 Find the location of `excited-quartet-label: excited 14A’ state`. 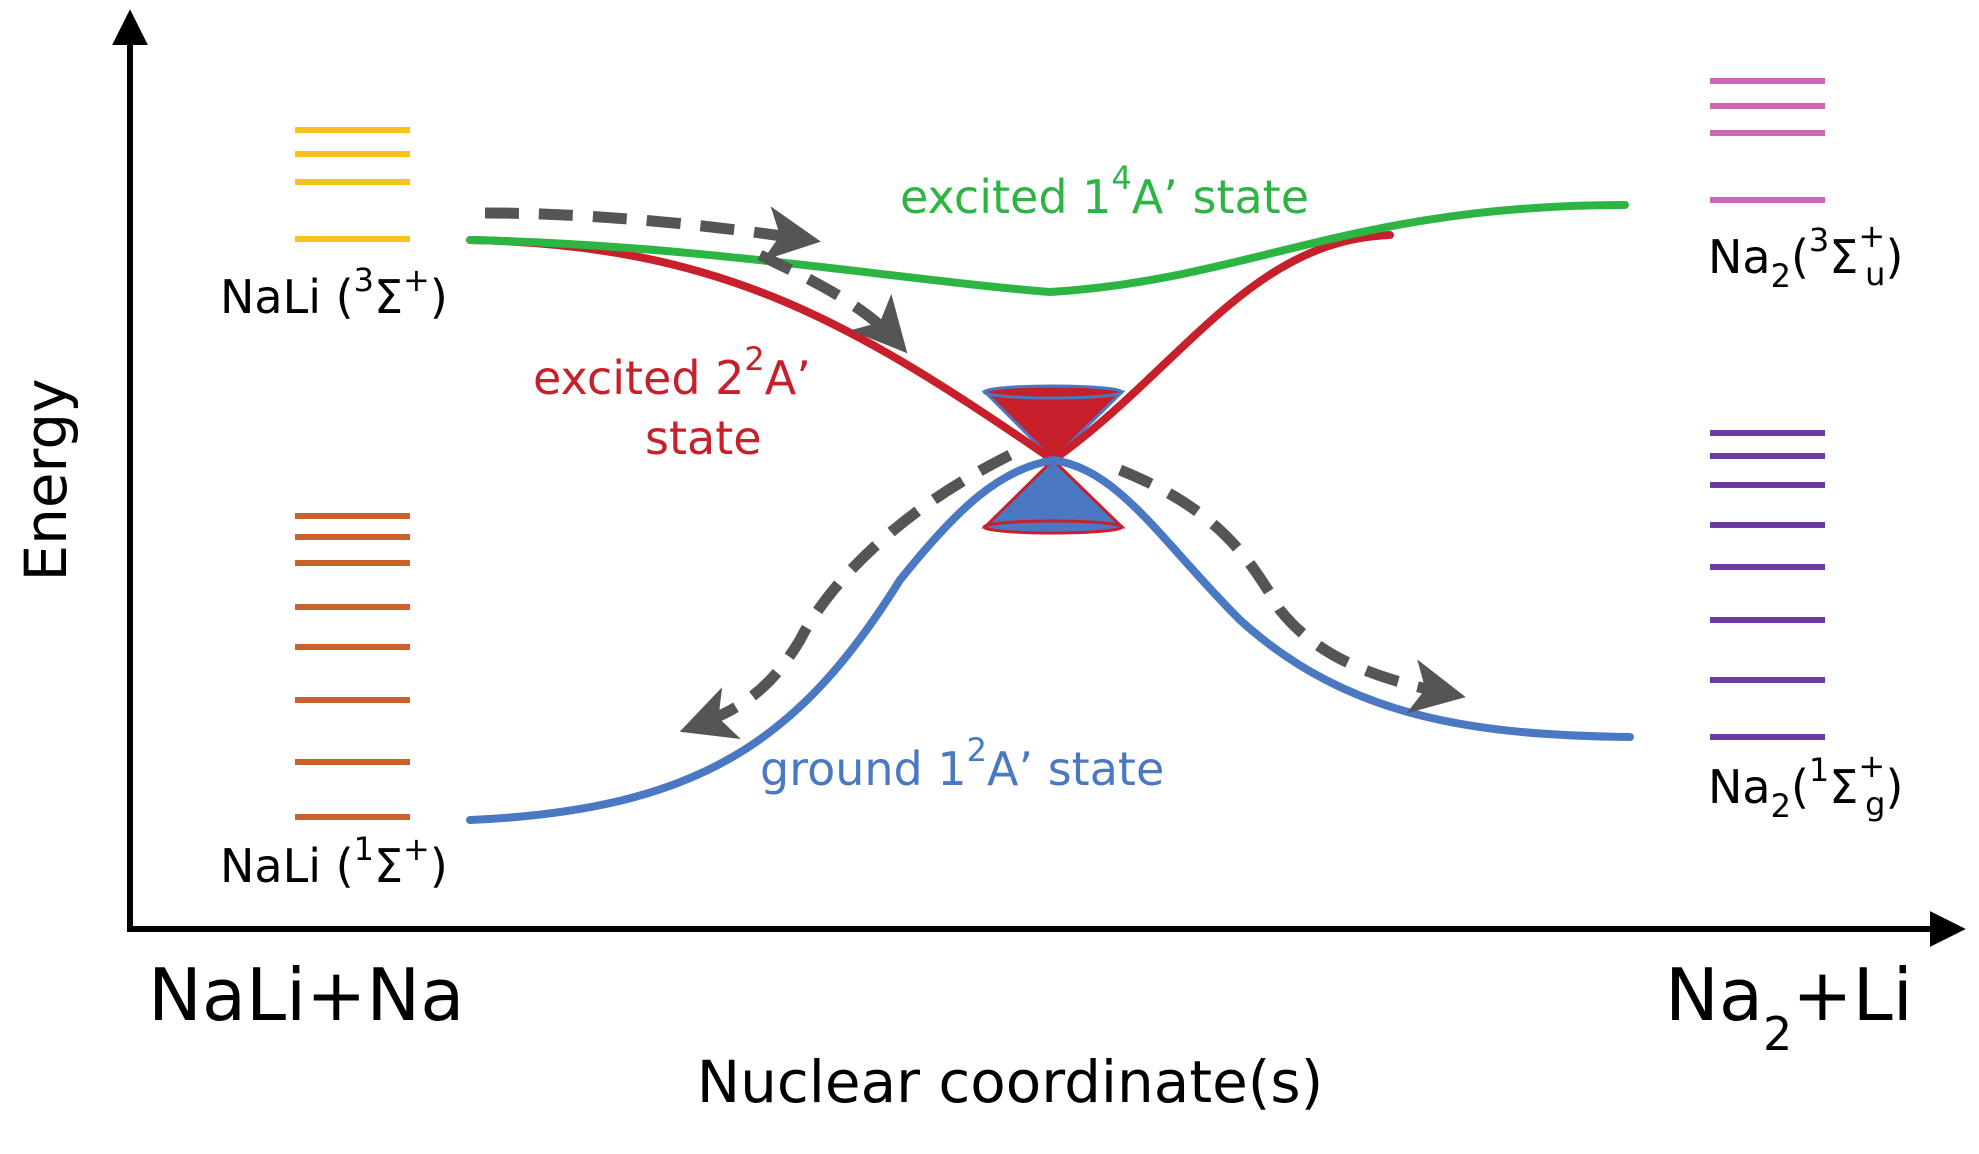

excited-quartet-label: excited 14A’ state is located at coordinates (1104, 191).